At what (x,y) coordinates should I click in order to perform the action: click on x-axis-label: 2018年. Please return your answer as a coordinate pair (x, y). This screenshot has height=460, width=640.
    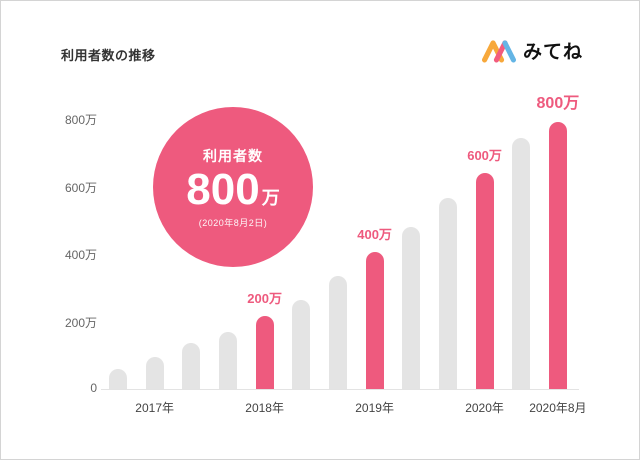
    Looking at the image, I should click on (264, 408).